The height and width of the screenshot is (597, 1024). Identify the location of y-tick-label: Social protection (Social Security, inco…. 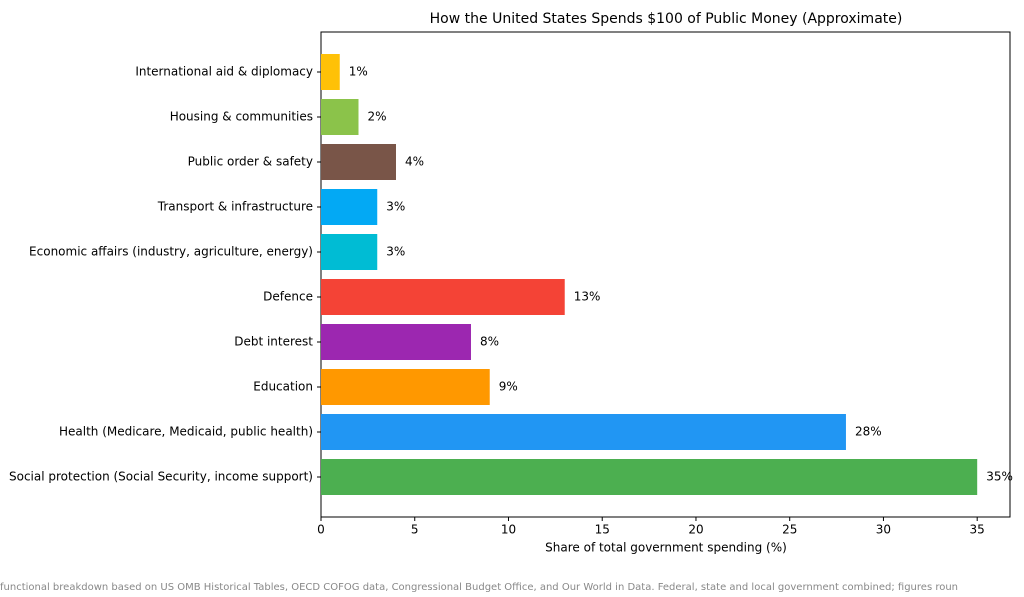
(161, 477).